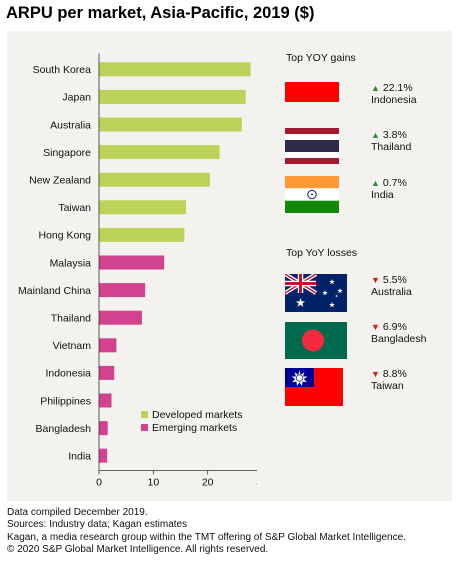 This screenshot has height=561, width=459. Describe the element at coordinates (312, 92) in the screenshot. I see `indonesia-flag` at that location.